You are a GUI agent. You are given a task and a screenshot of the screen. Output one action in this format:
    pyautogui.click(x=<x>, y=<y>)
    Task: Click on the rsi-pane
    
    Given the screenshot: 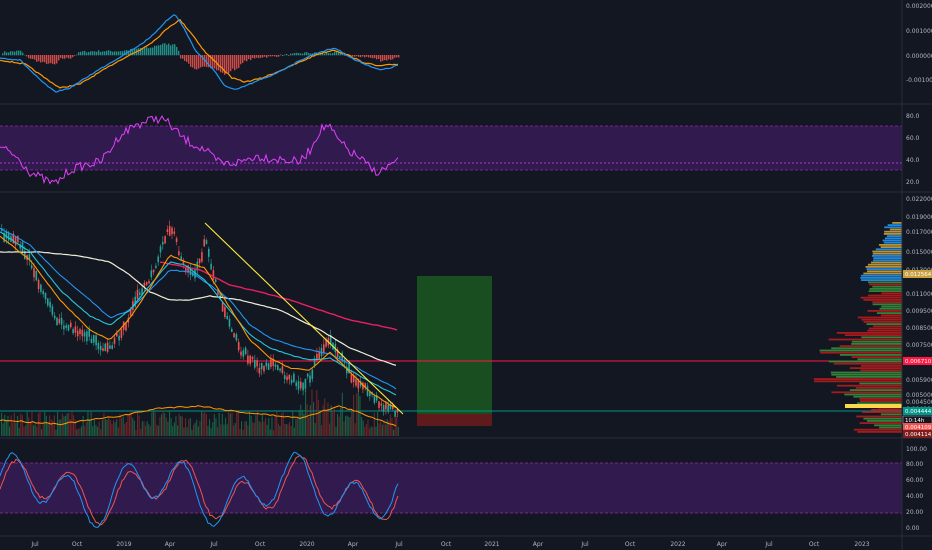 What is the action you would take?
    pyautogui.click(x=451, y=150)
    